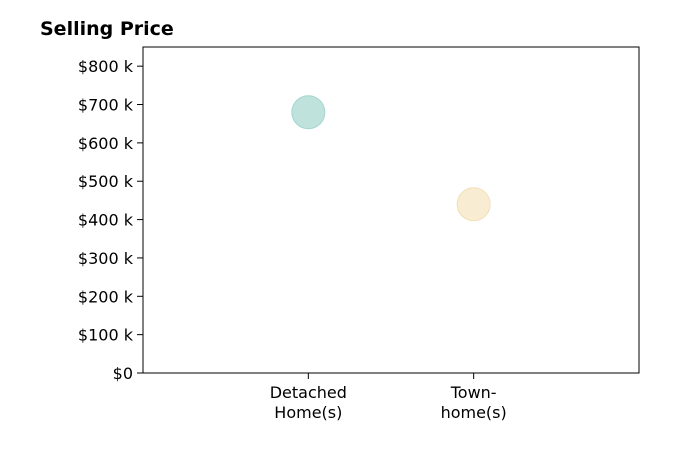 The image size is (679, 462). Describe the element at coordinates (308, 392) in the screenshot. I see `x-tick-label: Detached` at that location.